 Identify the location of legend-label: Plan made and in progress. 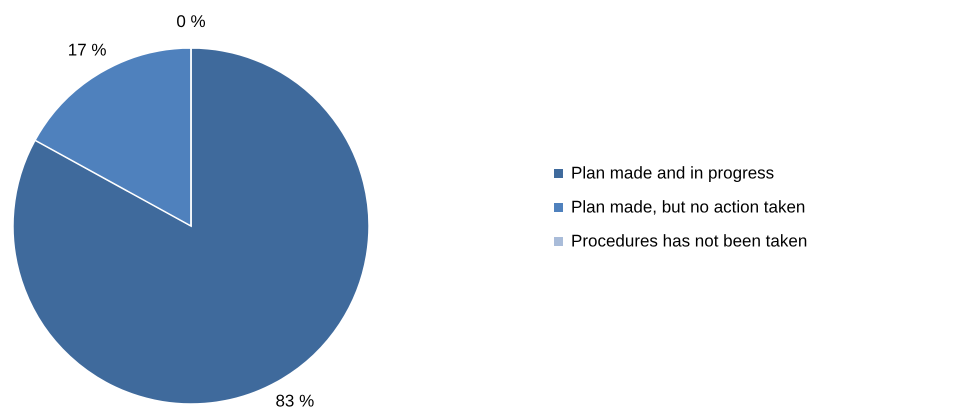
(672, 173).